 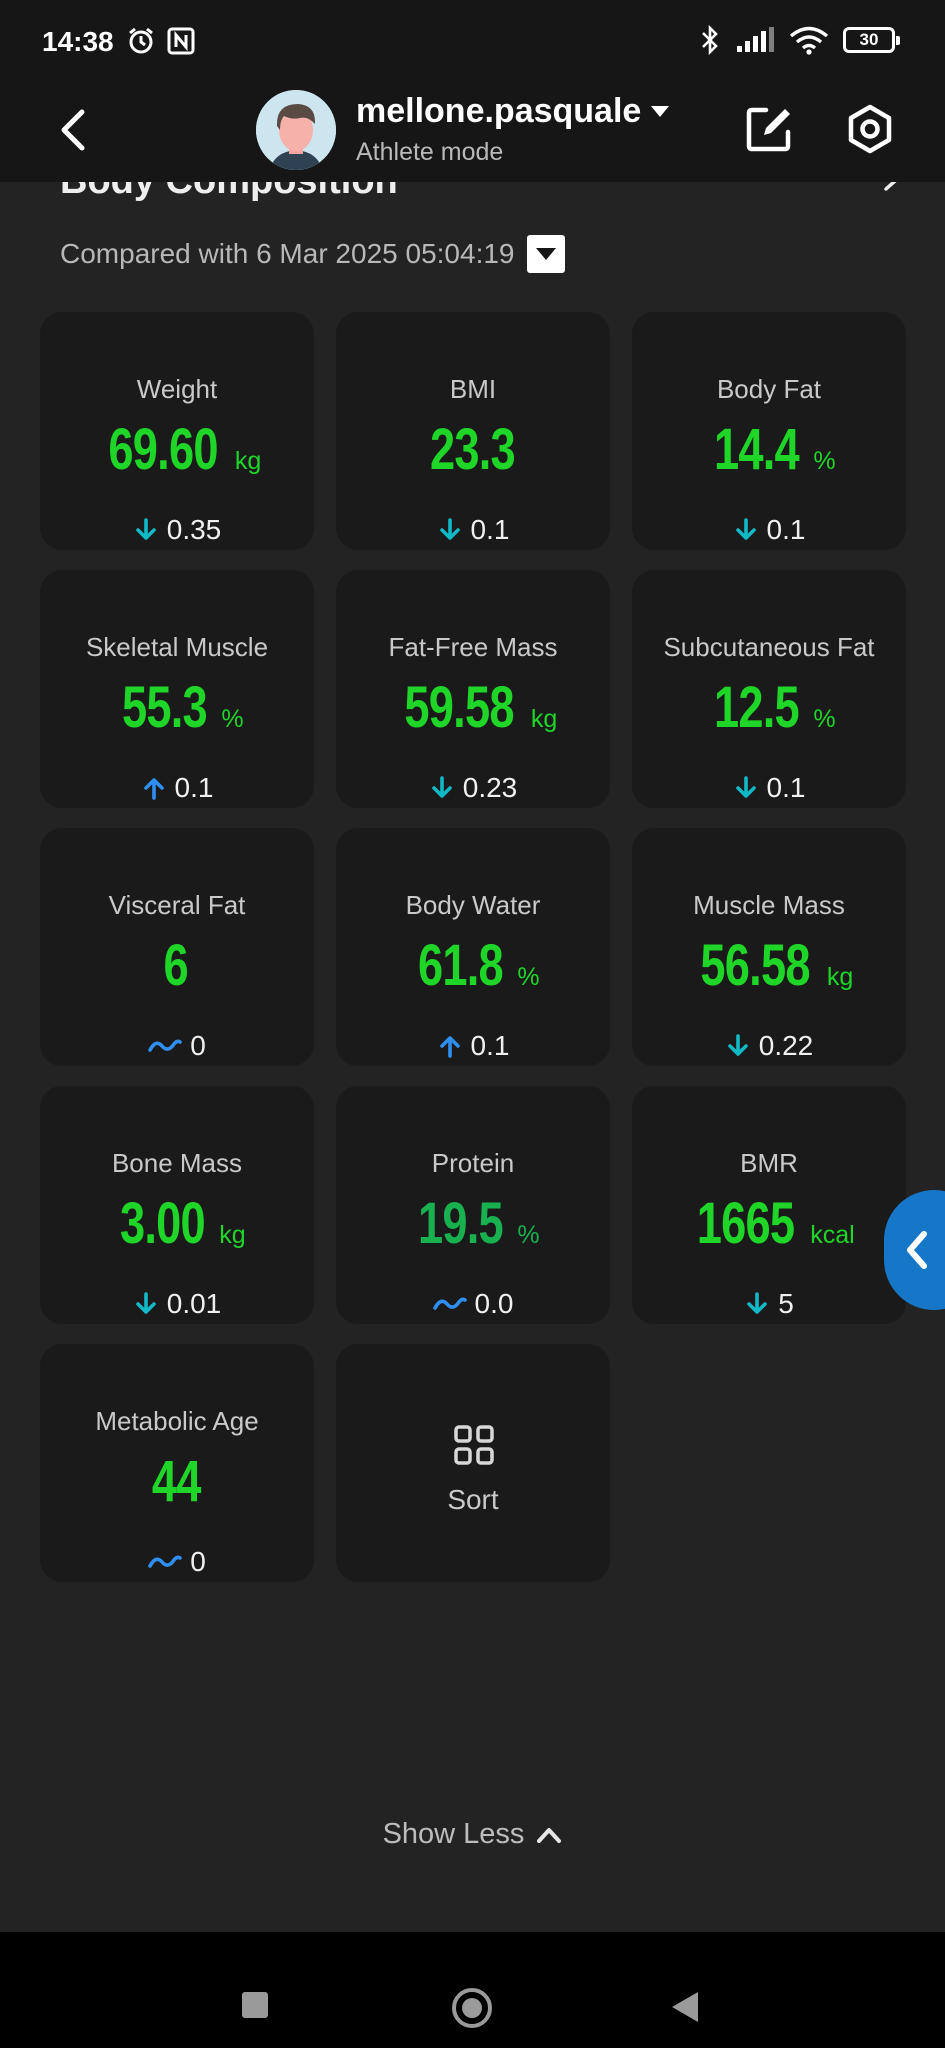 I want to click on avatar, so click(x=296, y=130).